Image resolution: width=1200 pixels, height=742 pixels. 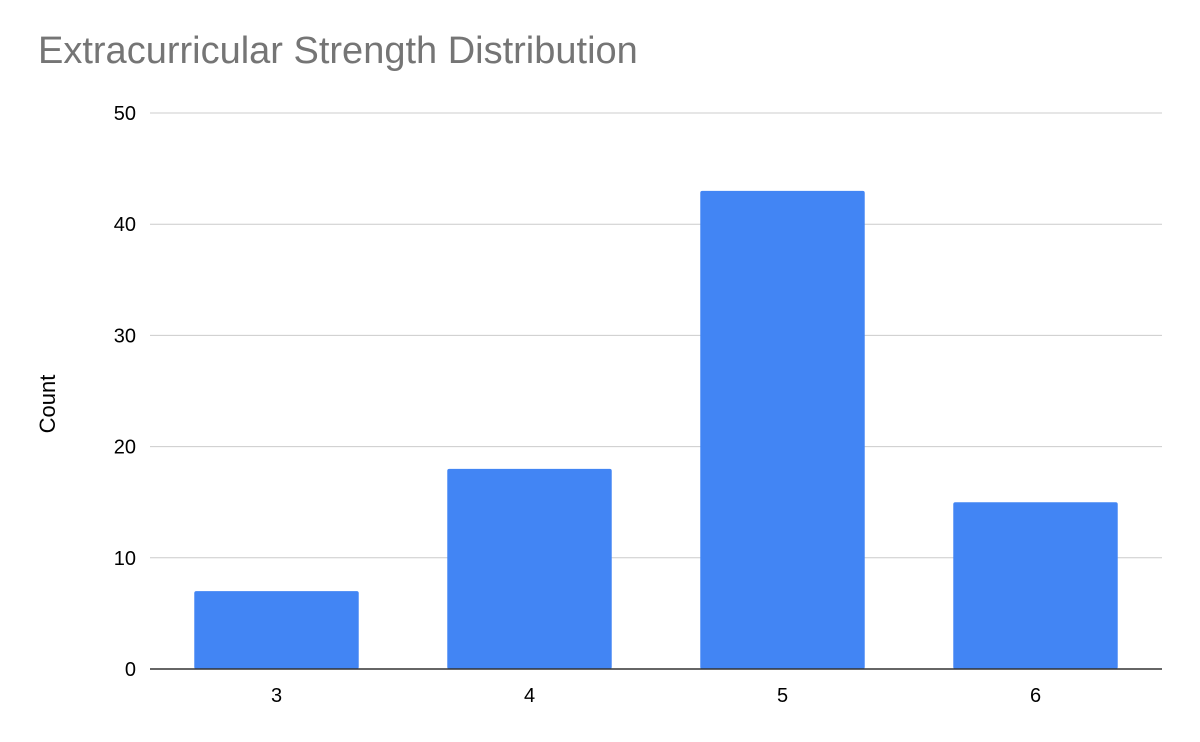 I want to click on y-tick-label-30: 30, so click(x=125, y=336).